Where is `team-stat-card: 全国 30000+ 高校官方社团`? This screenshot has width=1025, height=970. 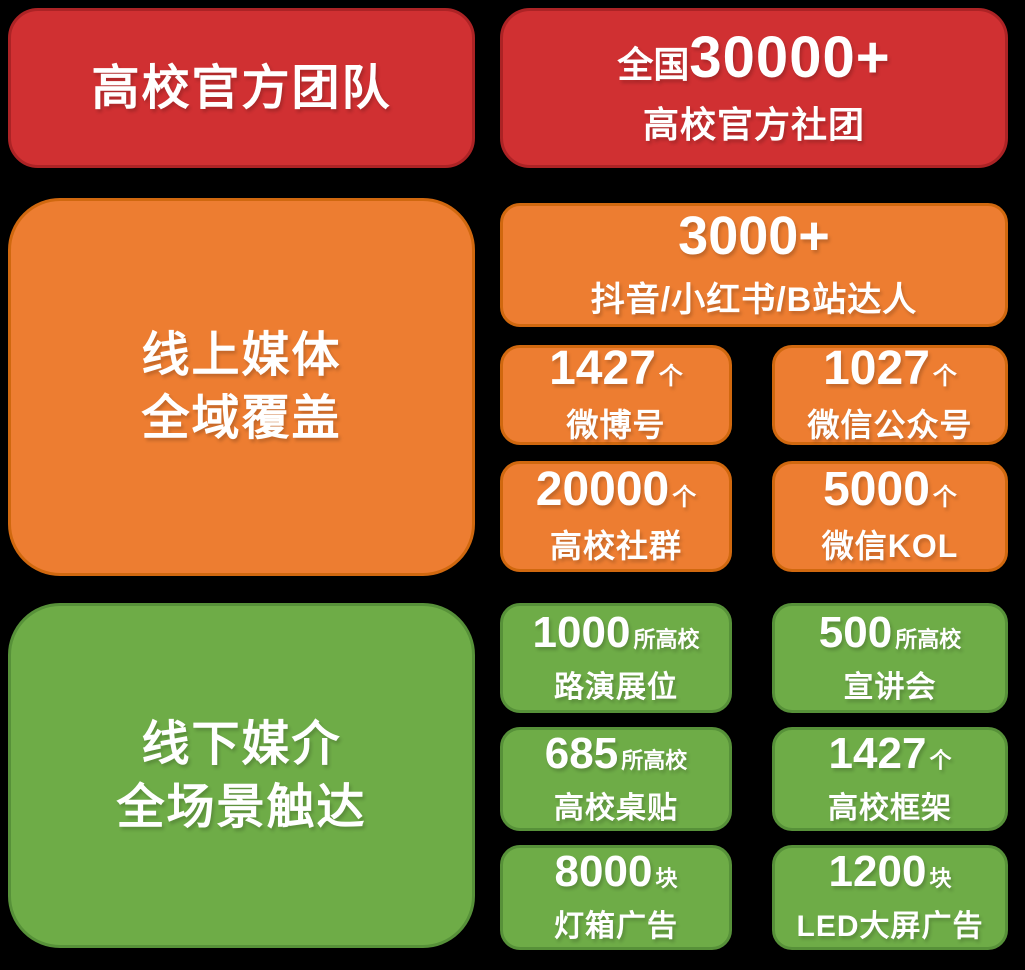 team-stat-card: 全国 30000+ 高校官方社团 is located at coordinates (754, 88).